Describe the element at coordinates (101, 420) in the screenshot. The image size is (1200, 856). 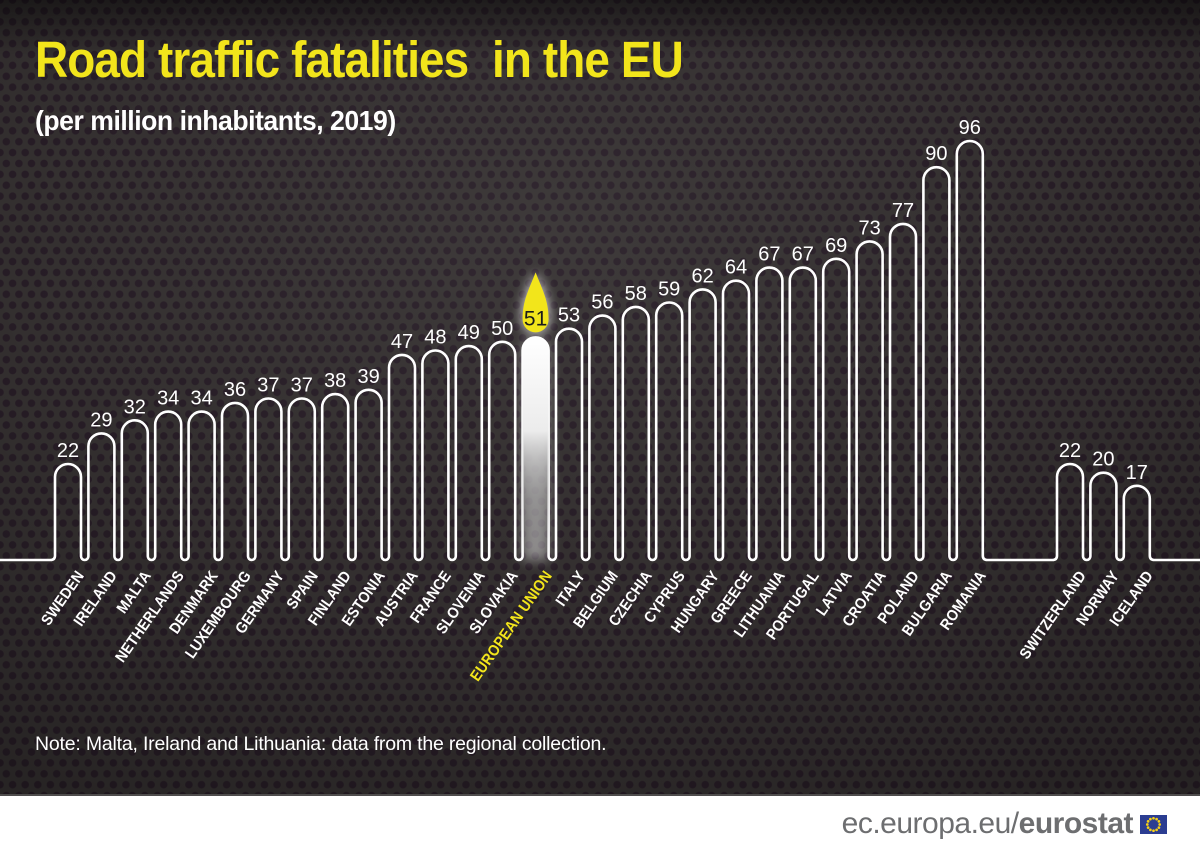
I see `bar-value: 29` at that location.